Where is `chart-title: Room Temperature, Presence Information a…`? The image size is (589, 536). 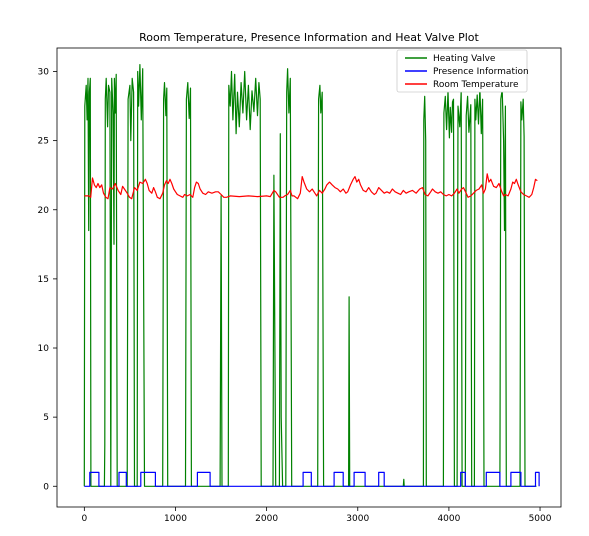 chart-title: Room Temperature, Presence Information a… is located at coordinates (309, 37).